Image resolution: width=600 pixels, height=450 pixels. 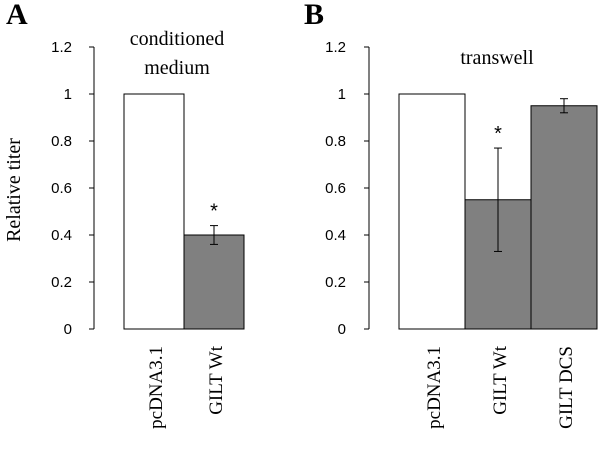 What do you see at coordinates (177, 68) in the screenshot?
I see `panel-a-title-line-2: medium` at bounding box center [177, 68].